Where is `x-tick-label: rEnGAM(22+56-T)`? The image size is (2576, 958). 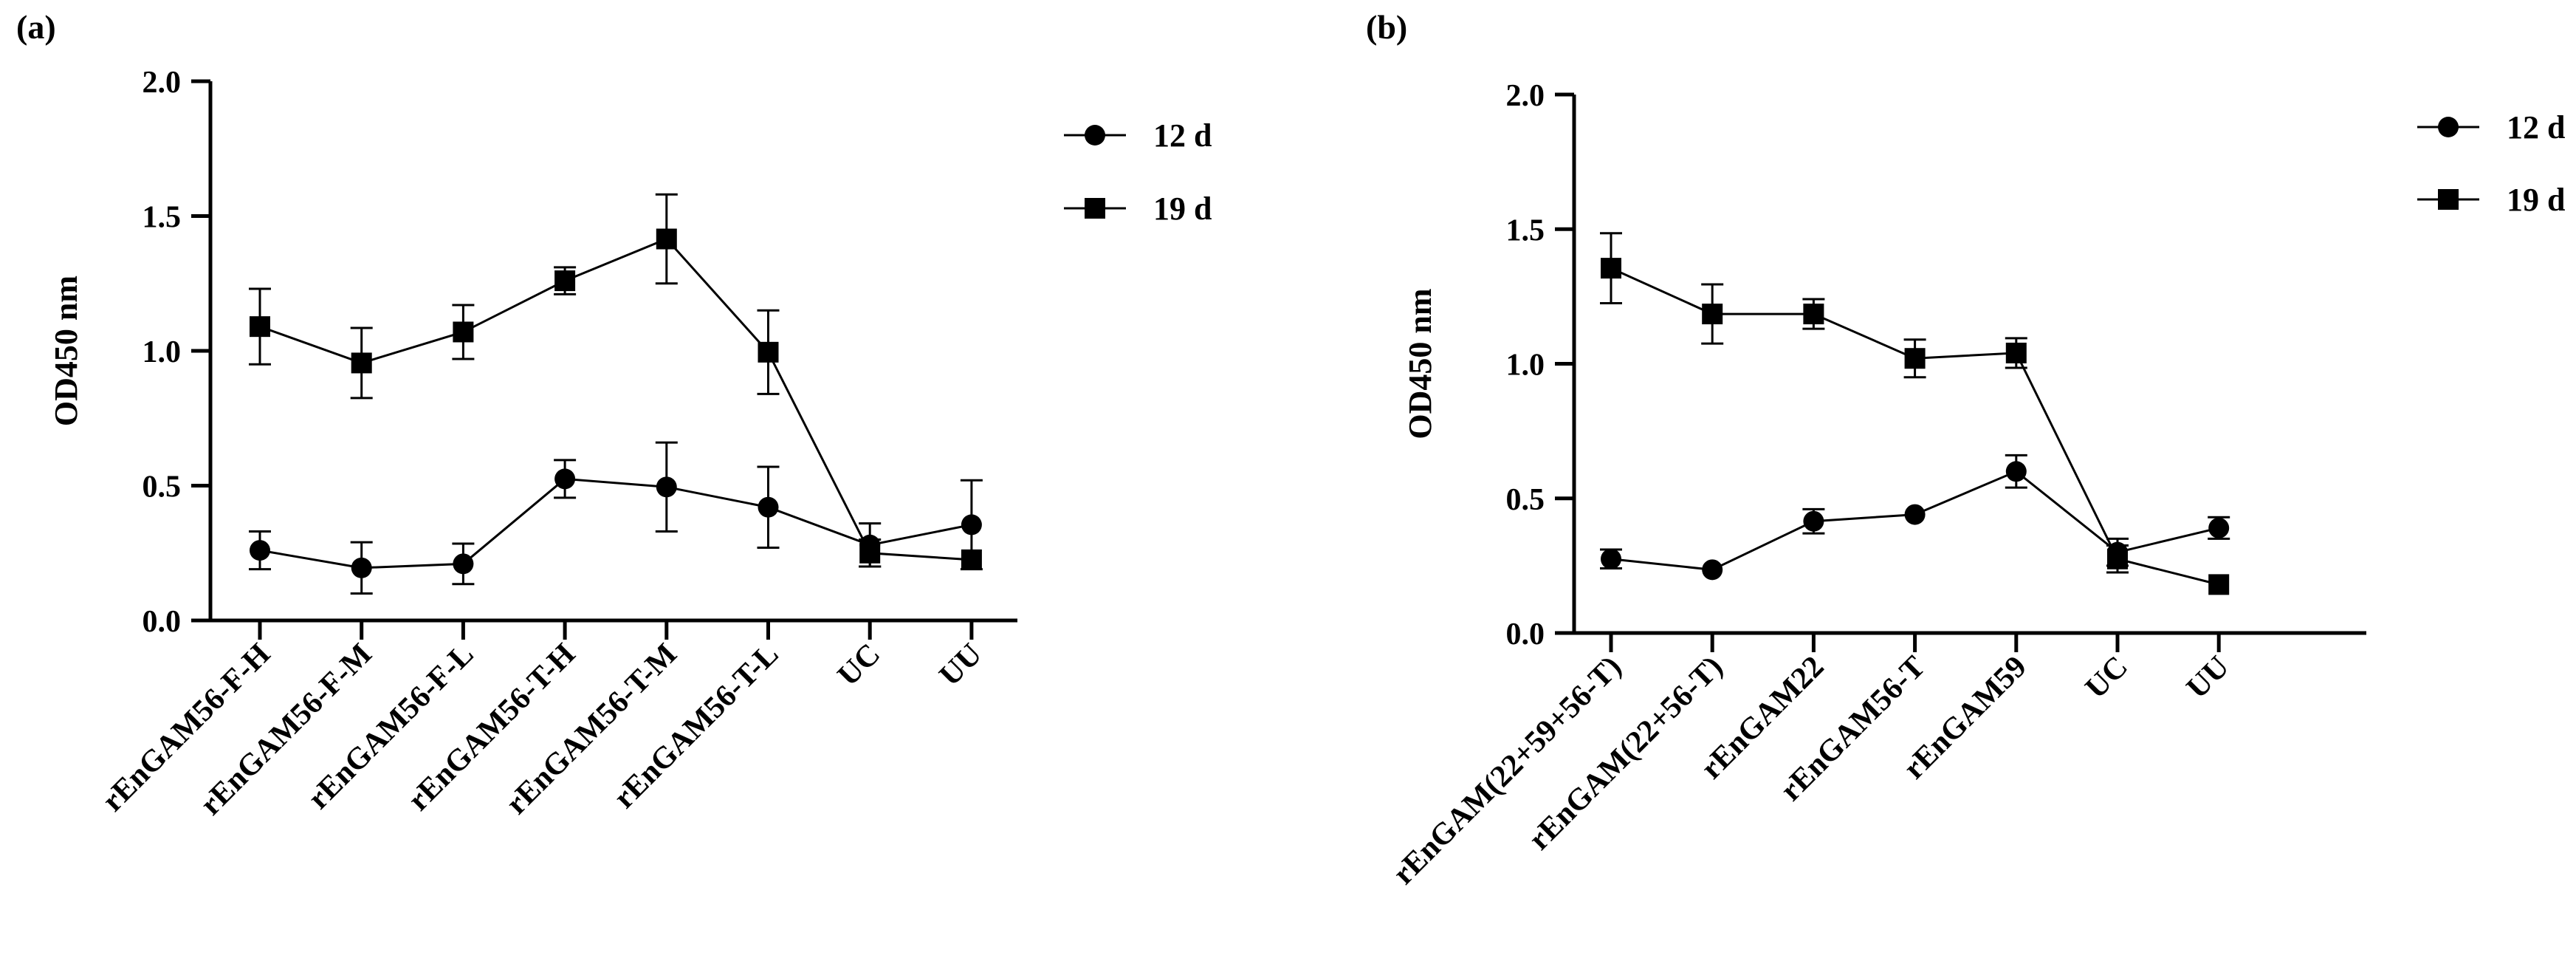 x-tick-label: rEnGAM(22+56-T) is located at coordinates (1625, 753).